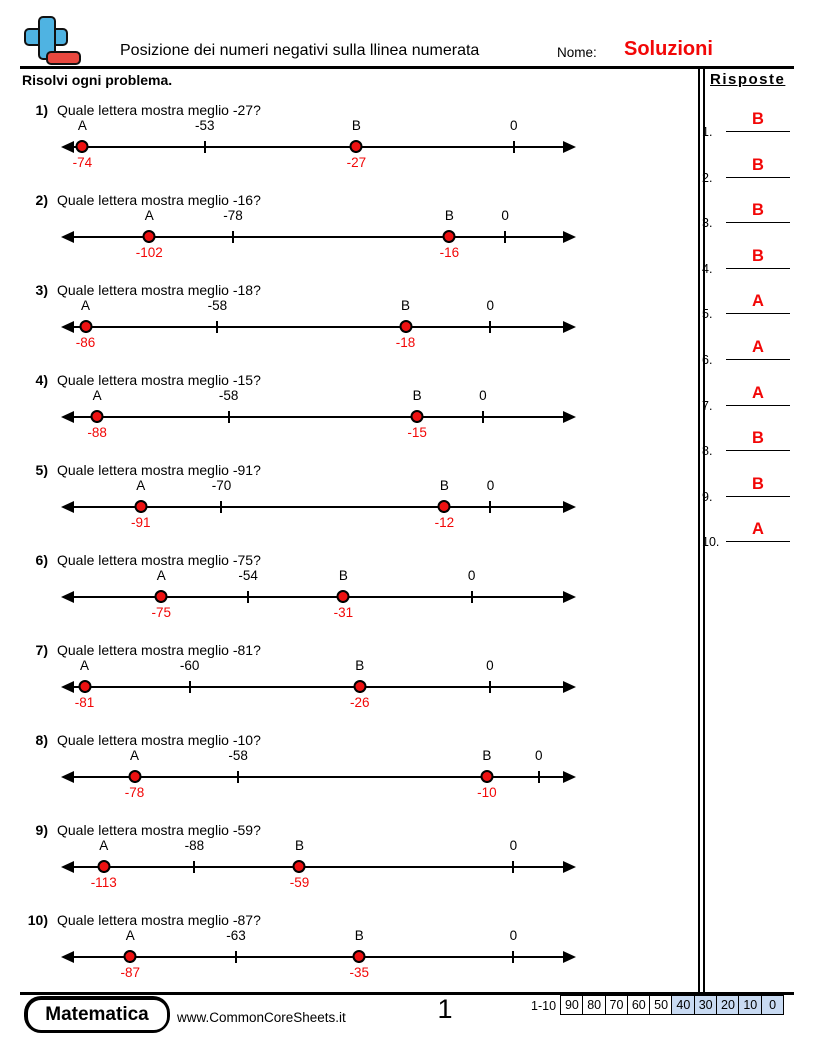 This screenshot has width=816, height=1056. I want to click on point-value: -102, so click(149, 252).